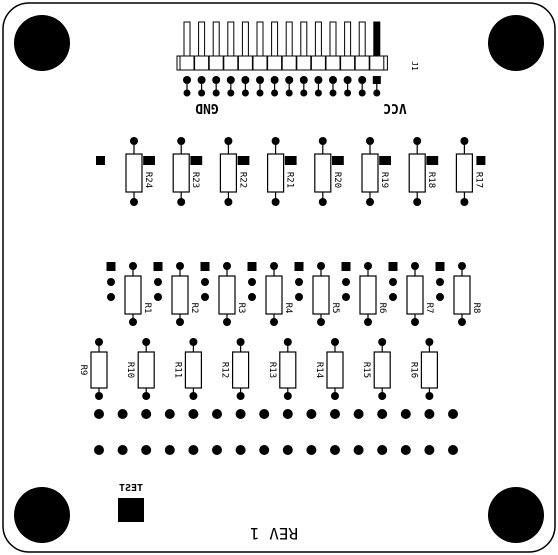 Image resolution: width=558 pixels, height=555 pixels. What do you see at coordinates (241, 308) in the screenshot?
I see `resistor-label: R3` at bounding box center [241, 308].